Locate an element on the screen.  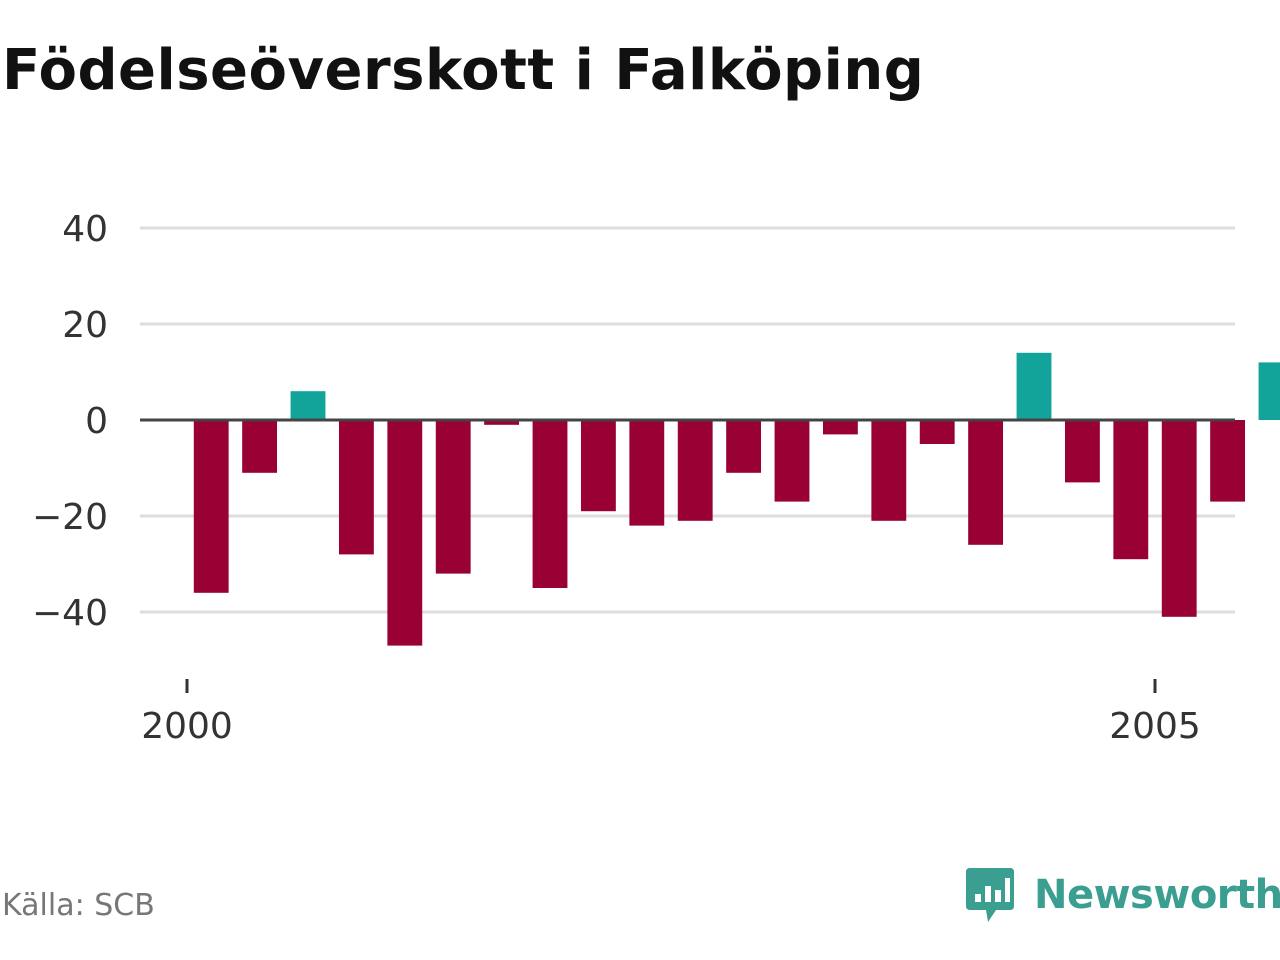
y-tick-label: −40 is located at coordinates (70, 613).